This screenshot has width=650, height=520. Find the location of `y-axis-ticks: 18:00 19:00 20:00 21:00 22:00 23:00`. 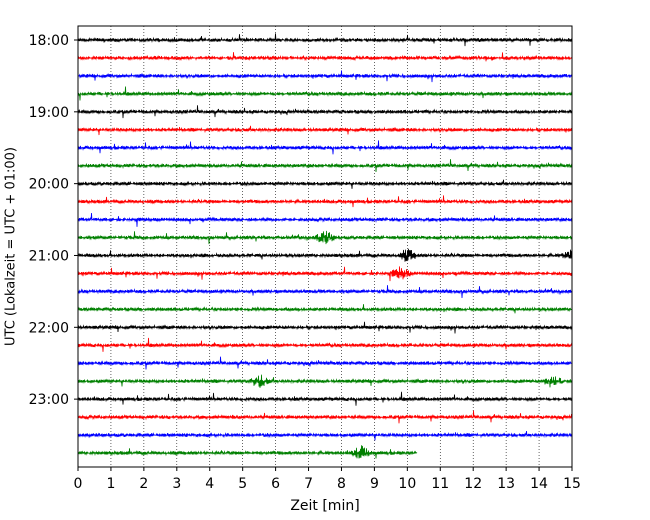

y-axis-ticks: 18:00 19:00 20:00 21:00 22:00 23:00 is located at coordinates (53, 220).